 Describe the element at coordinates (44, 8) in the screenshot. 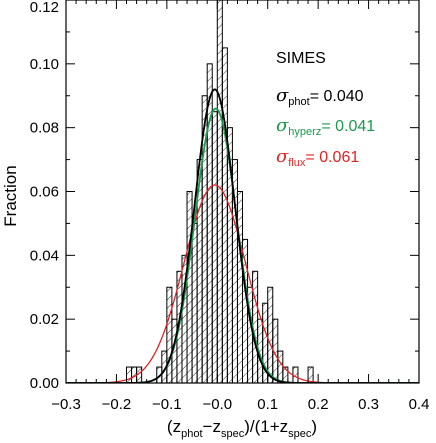

I see `y-tick-label: 0.12` at that location.